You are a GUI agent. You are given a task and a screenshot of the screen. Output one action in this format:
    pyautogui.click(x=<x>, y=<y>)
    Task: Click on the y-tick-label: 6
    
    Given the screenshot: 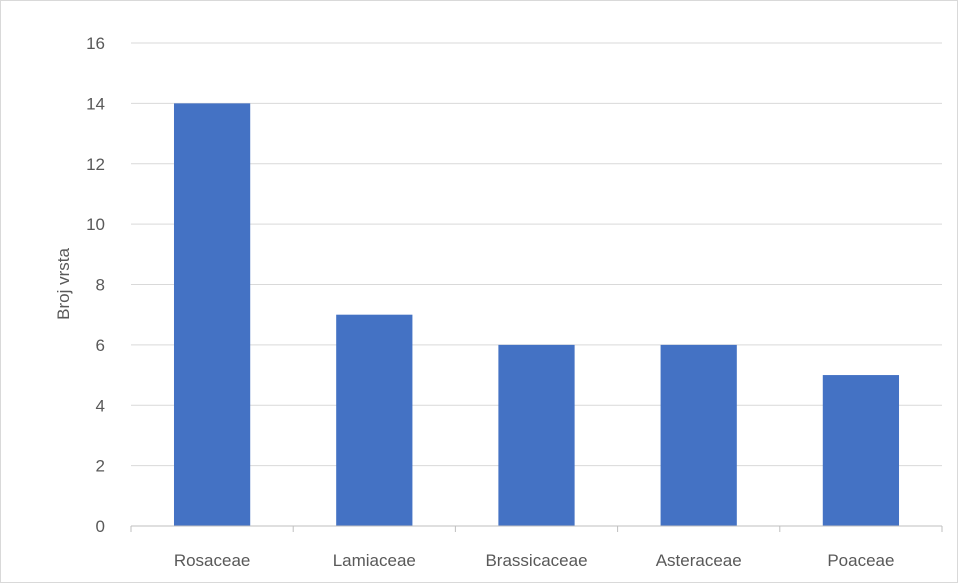 What is the action you would take?
    pyautogui.click(x=100, y=345)
    